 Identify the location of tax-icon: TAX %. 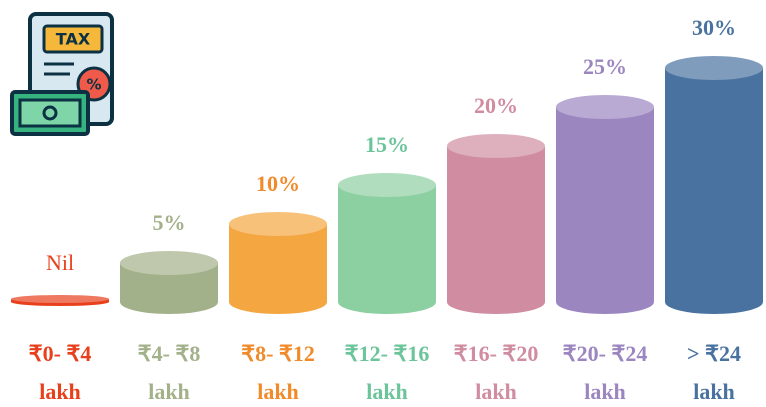
(62, 74).